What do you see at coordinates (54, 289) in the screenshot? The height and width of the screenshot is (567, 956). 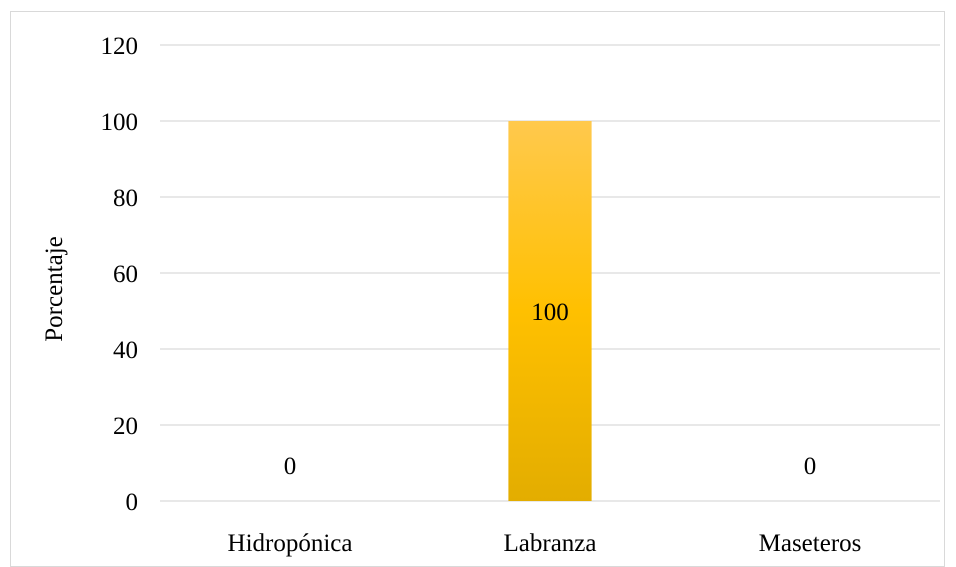 I see `y-axis-title: Porcentaje` at bounding box center [54, 289].